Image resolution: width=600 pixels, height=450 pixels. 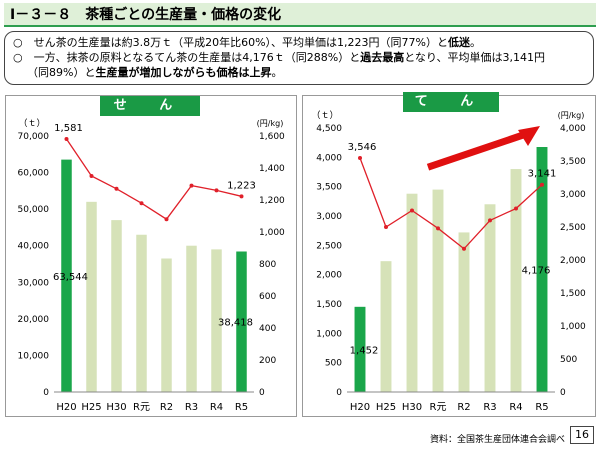 I want to click on sencha-line-label-last: 1,223, so click(x=241, y=185).